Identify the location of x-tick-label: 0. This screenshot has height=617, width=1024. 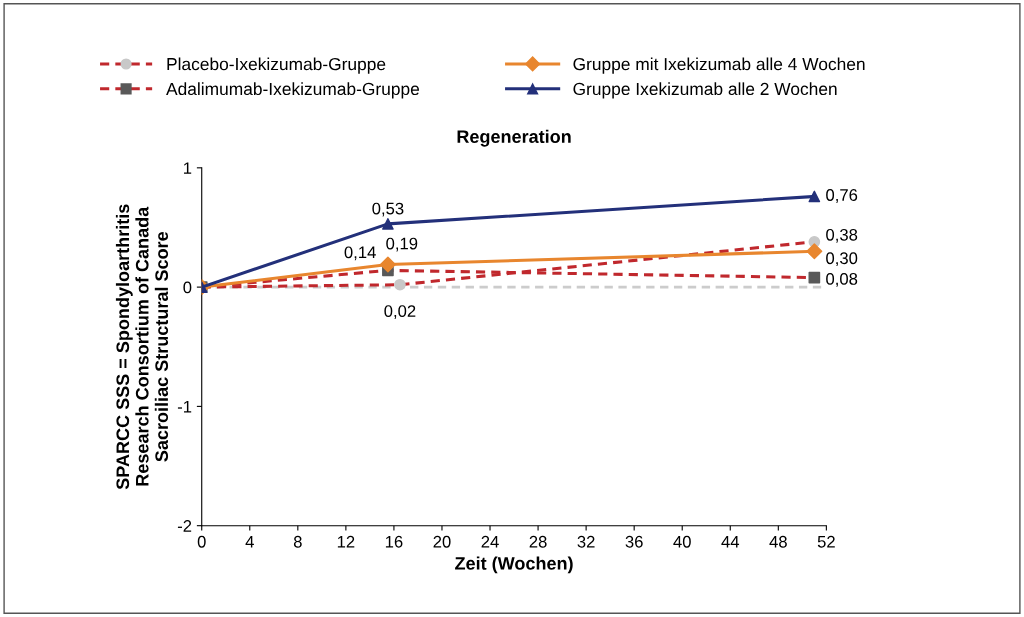
(201, 541).